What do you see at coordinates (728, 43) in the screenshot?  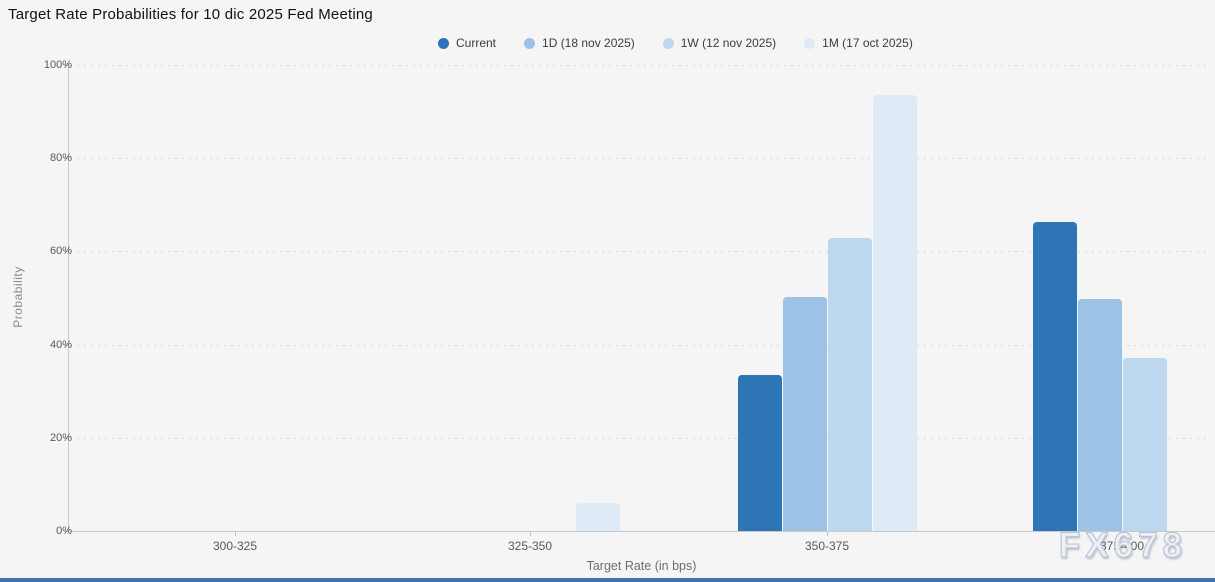 I see `legend-item-label: 1W (12 nov 2025)` at bounding box center [728, 43].